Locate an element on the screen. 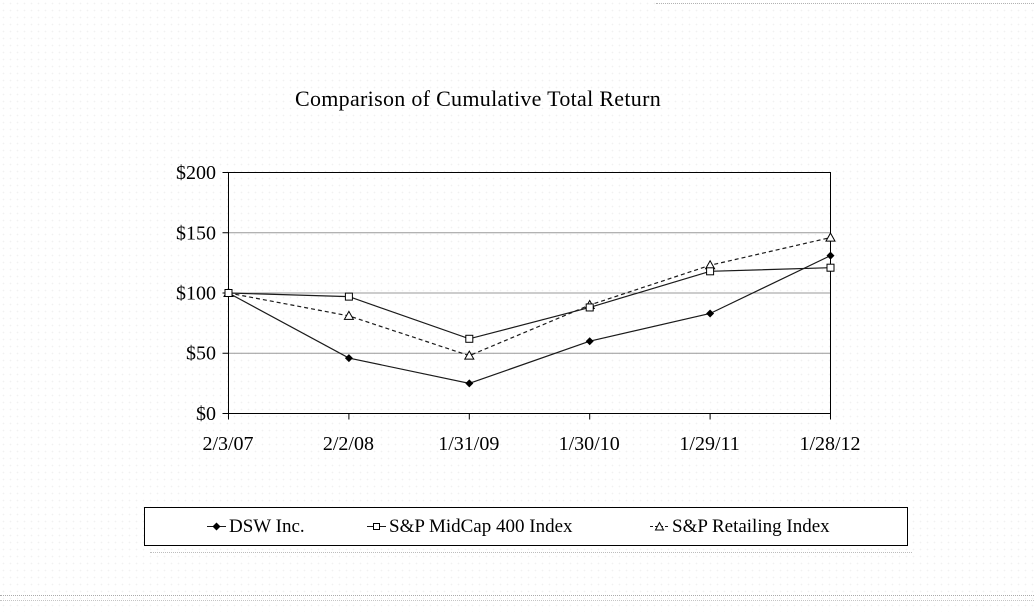 The height and width of the screenshot is (612, 1034). y-axis-label: $0 is located at coordinates (206, 414).